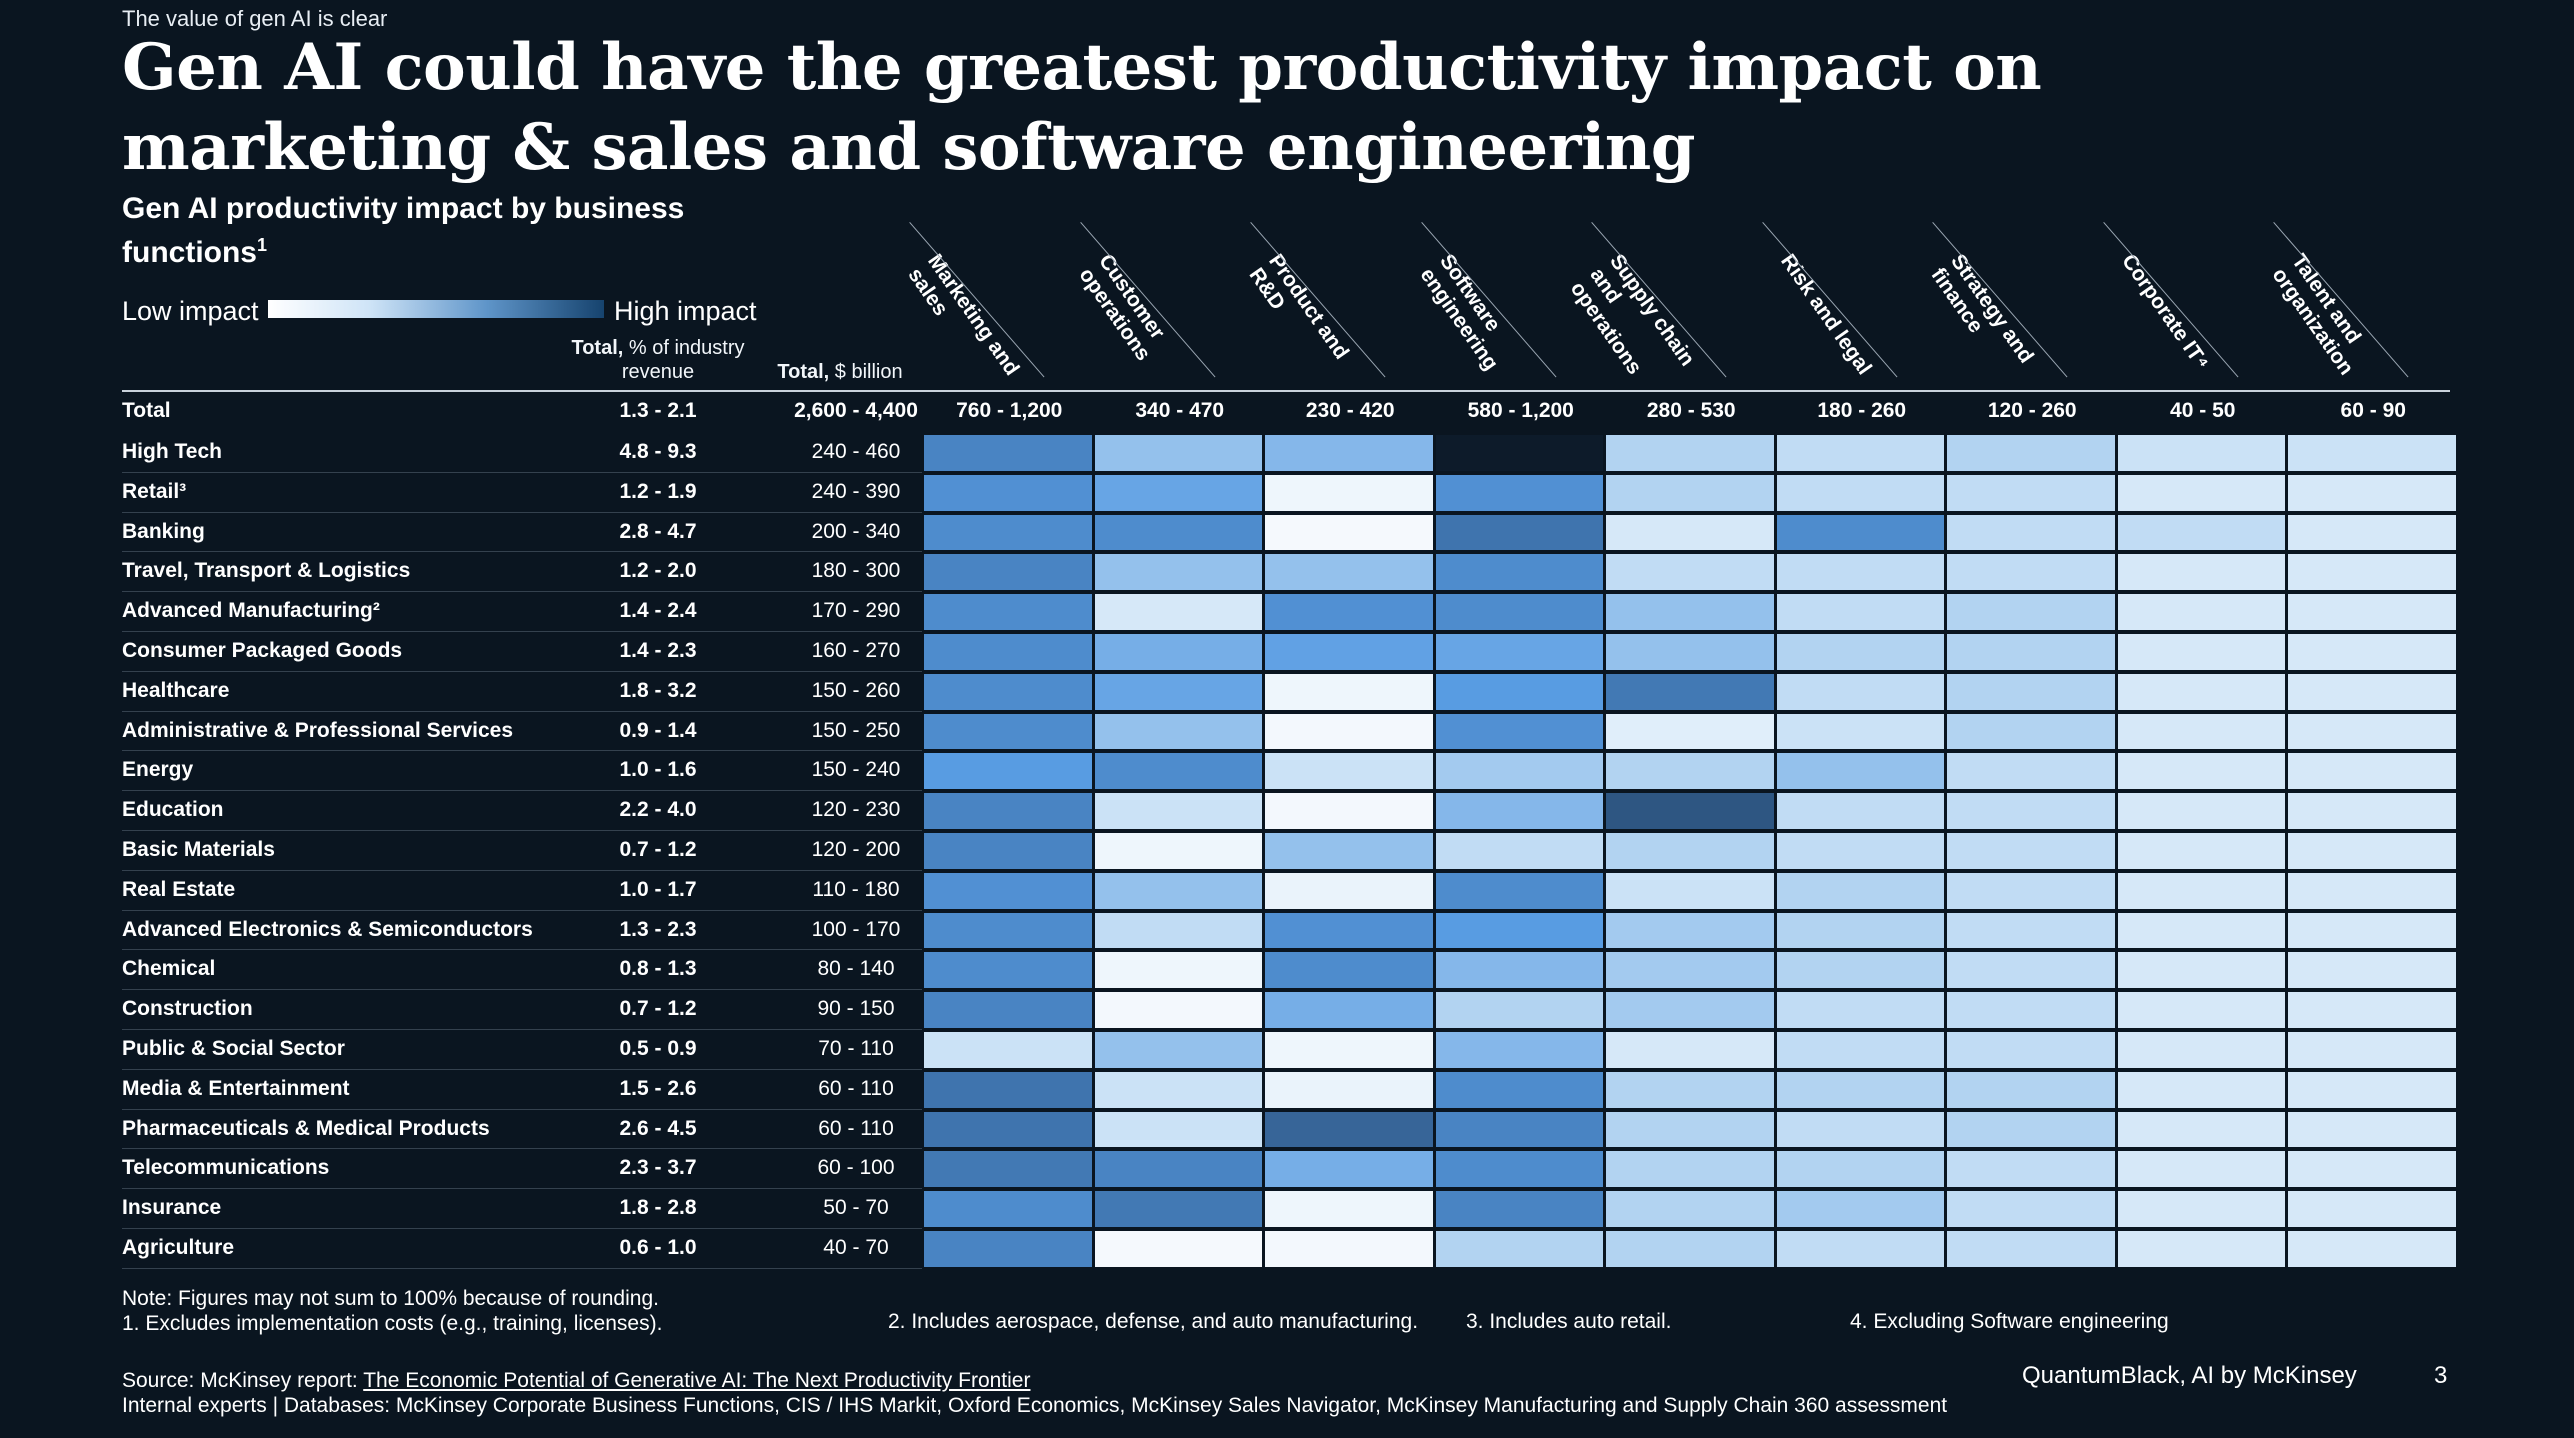 The width and height of the screenshot is (2574, 1438). What do you see at coordinates (1350, 410) in the screenshot?
I see `function-total: 230 - 420` at bounding box center [1350, 410].